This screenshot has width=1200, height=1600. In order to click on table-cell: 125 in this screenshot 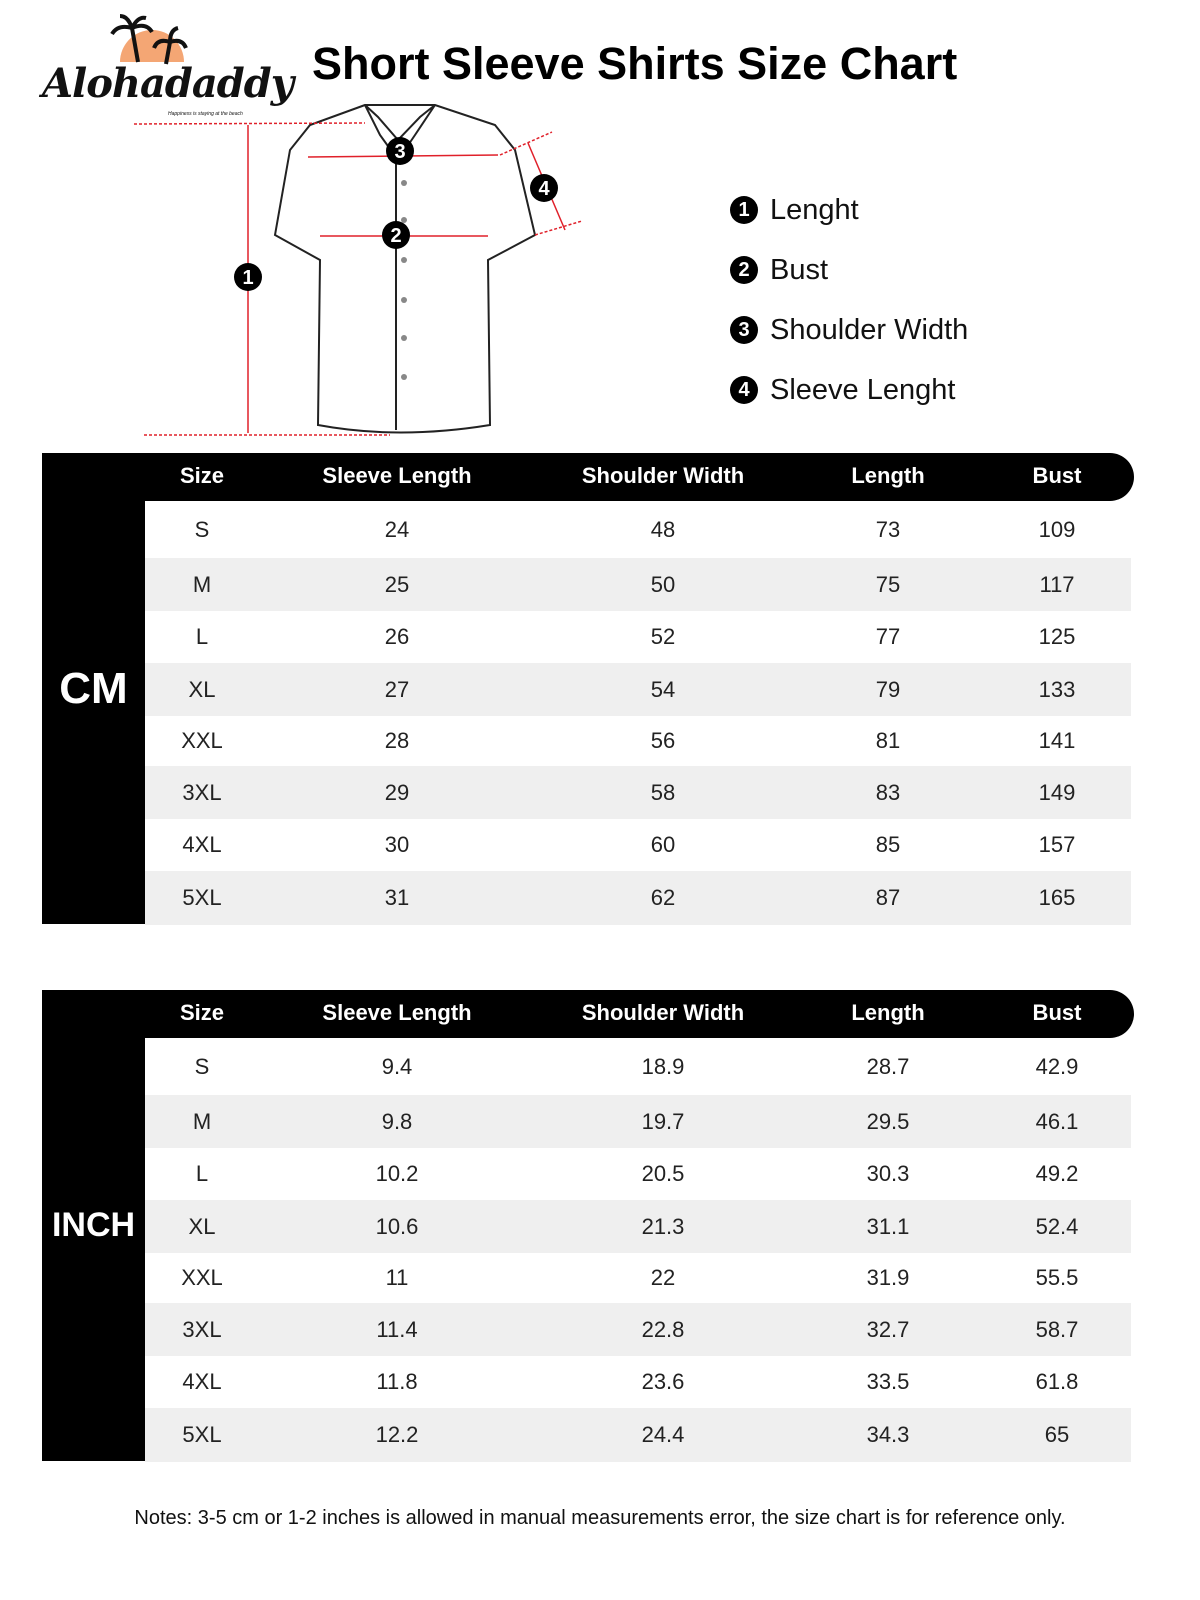, I will do `click(1057, 636)`.